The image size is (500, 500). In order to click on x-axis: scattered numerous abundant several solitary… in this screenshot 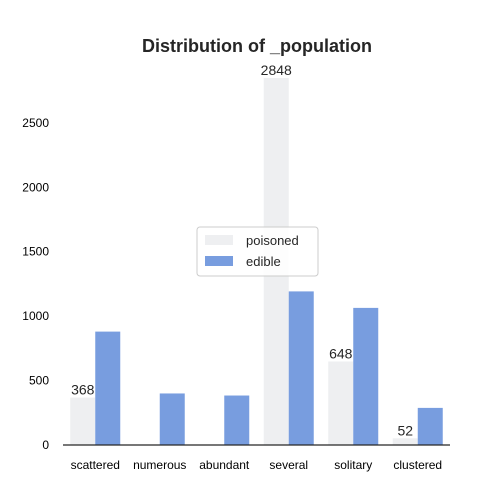, I will do `click(257, 465)`.